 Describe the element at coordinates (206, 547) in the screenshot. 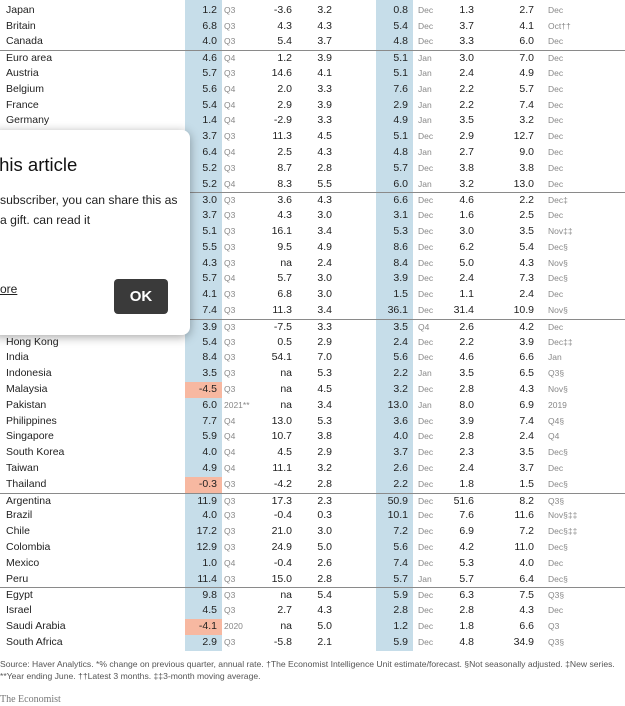

I see `gdp-value: 12.9` at that location.